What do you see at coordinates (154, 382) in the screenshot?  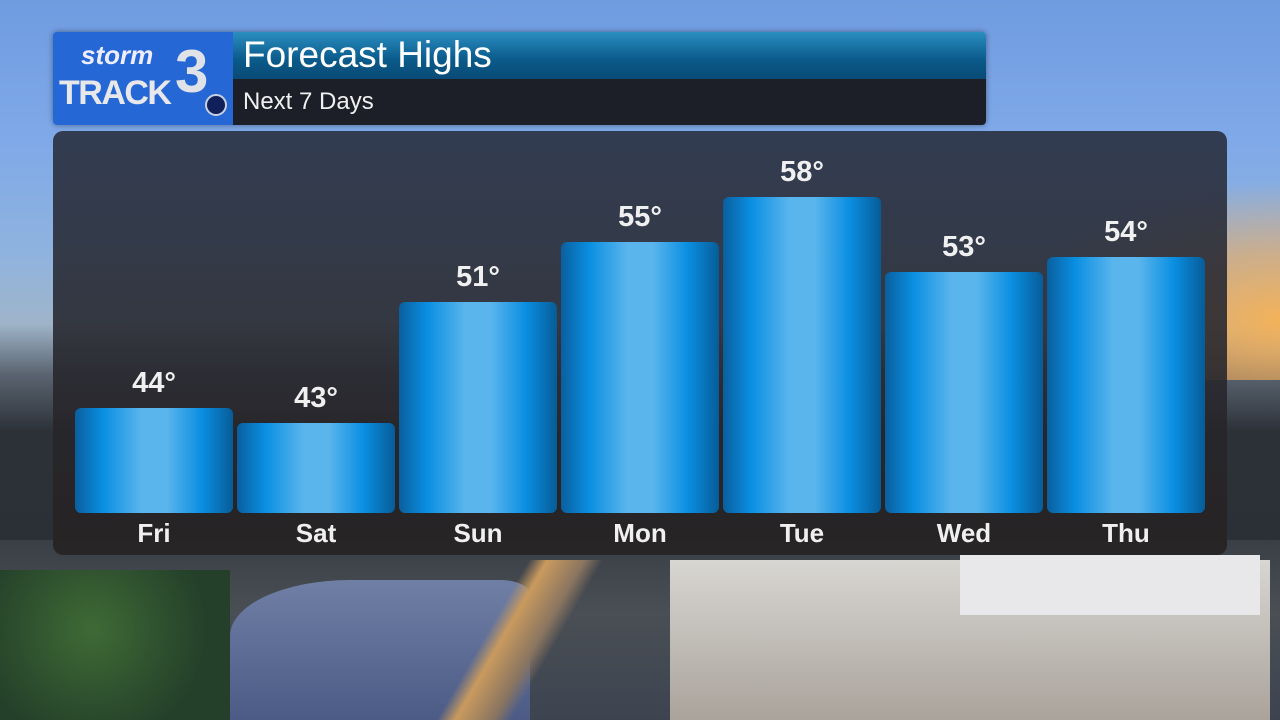 I see `data-label: 44°` at bounding box center [154, 382].